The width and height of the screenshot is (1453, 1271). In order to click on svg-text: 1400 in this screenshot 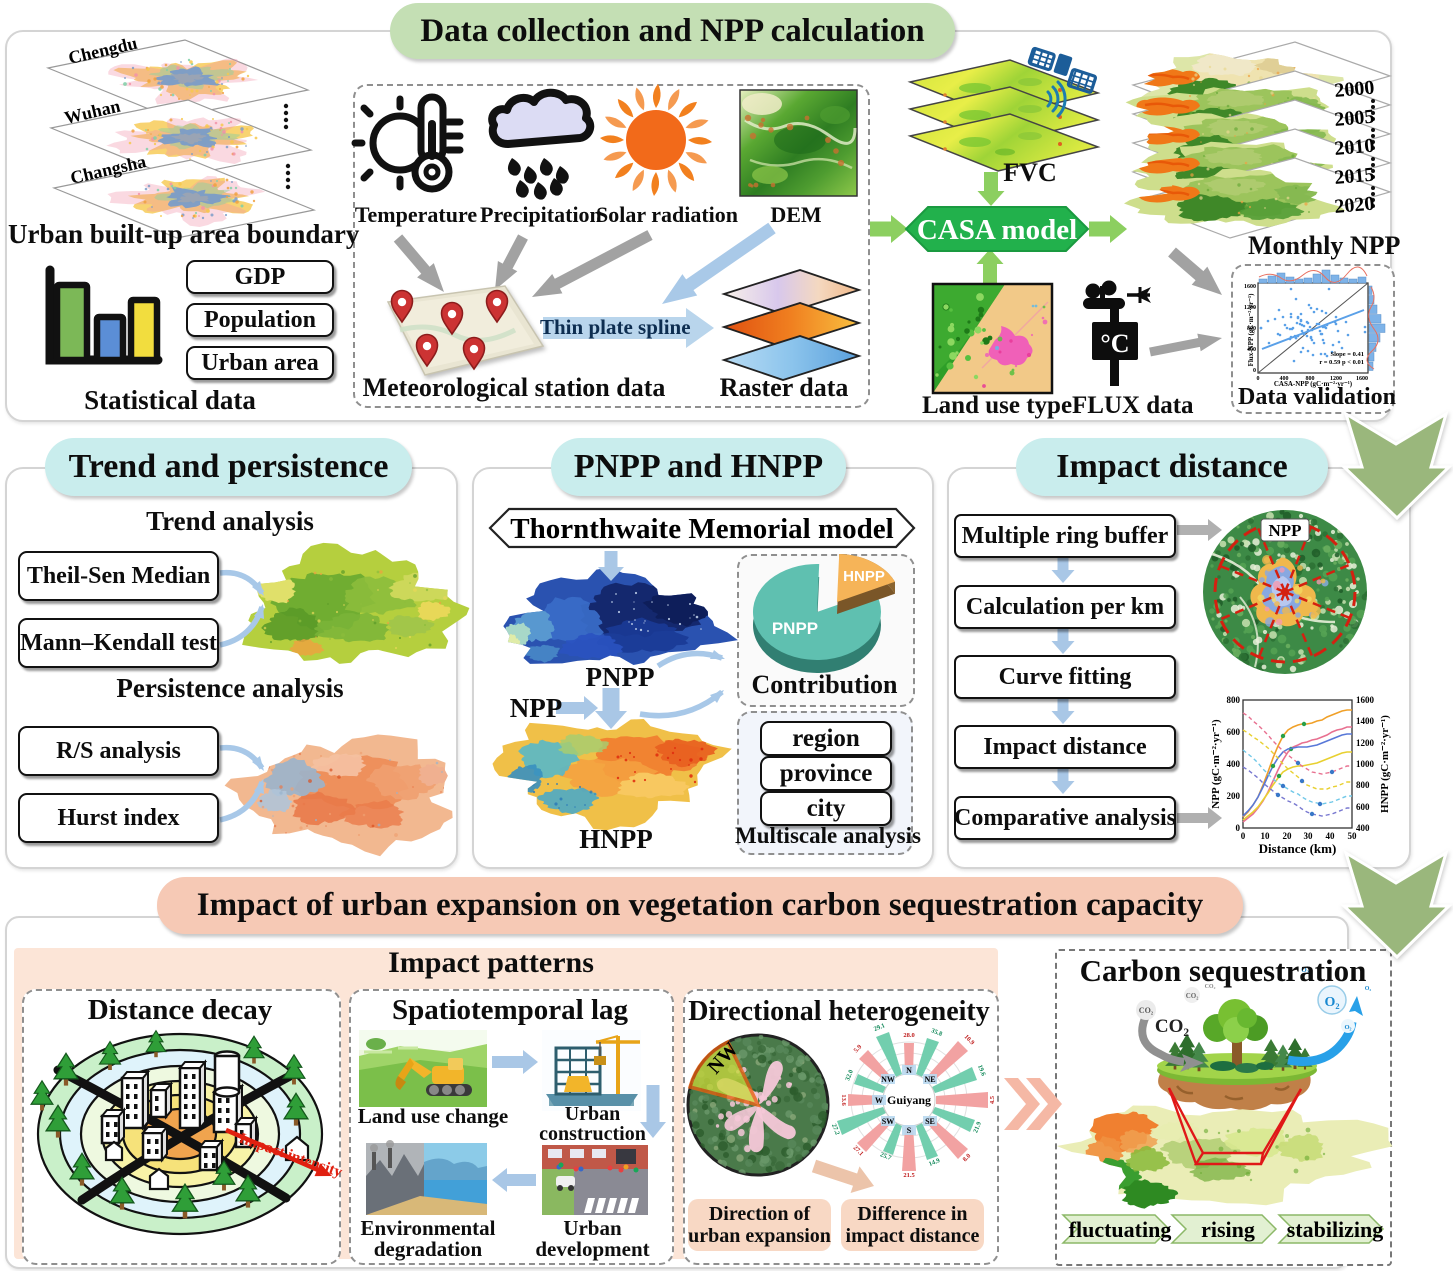, I will do `click(1365, 721)`.